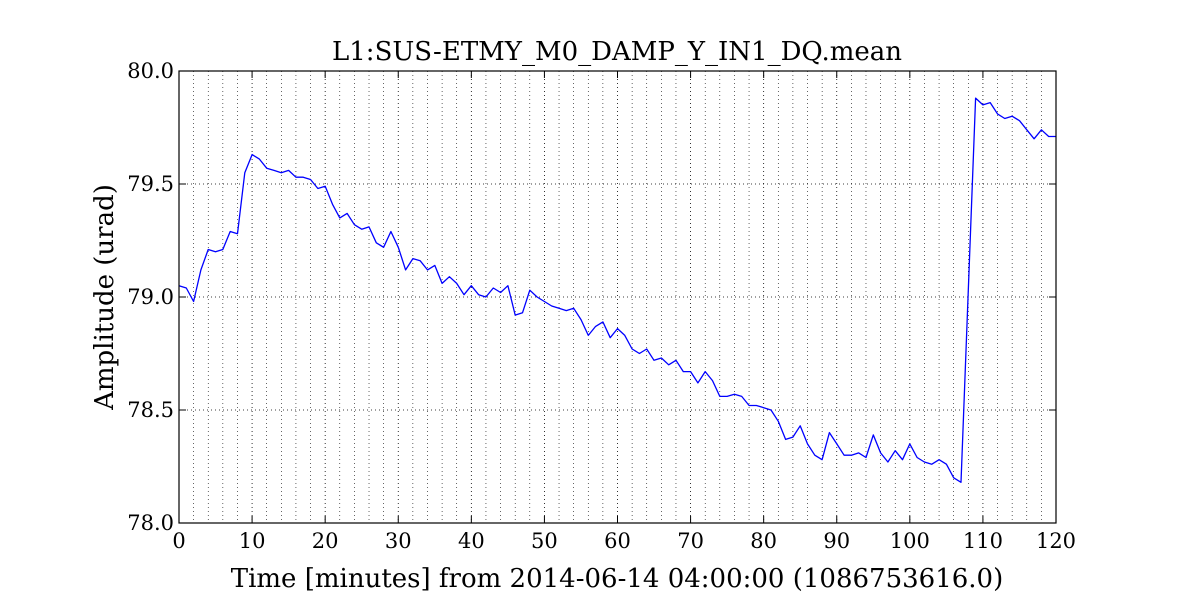 This screenshot has width=1200, height=600. I want to click on y-tick-label: 78.0, so click(150, 523).